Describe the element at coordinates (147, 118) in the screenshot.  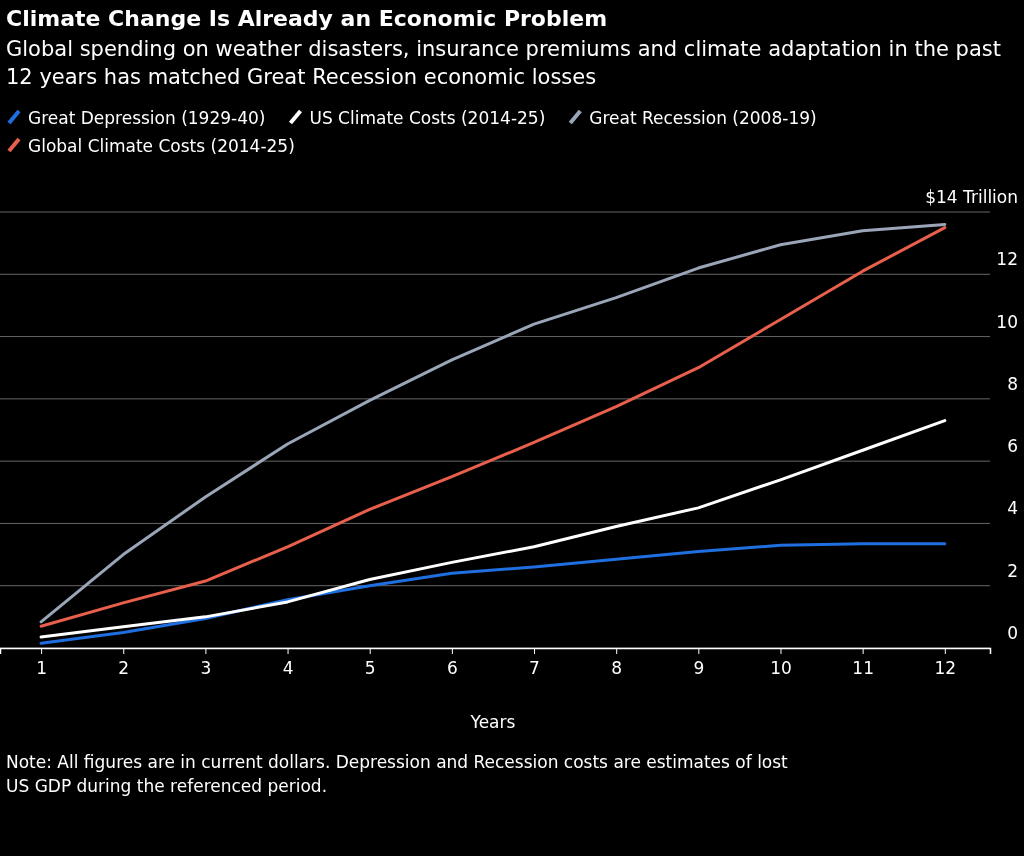
I see `legend-label: Great Depression (1929-40)` at that location.